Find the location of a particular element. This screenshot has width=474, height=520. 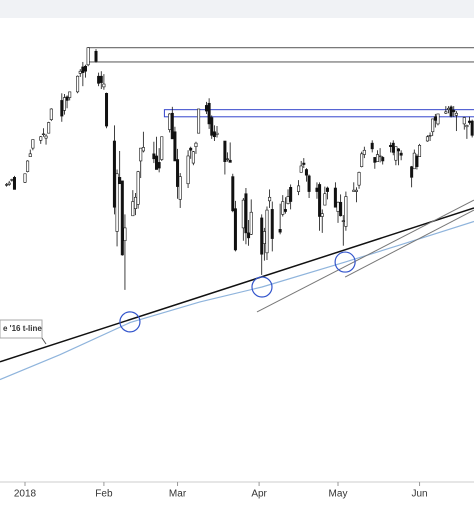

x-tick-label: Apr is located at coordinates (259, 494).